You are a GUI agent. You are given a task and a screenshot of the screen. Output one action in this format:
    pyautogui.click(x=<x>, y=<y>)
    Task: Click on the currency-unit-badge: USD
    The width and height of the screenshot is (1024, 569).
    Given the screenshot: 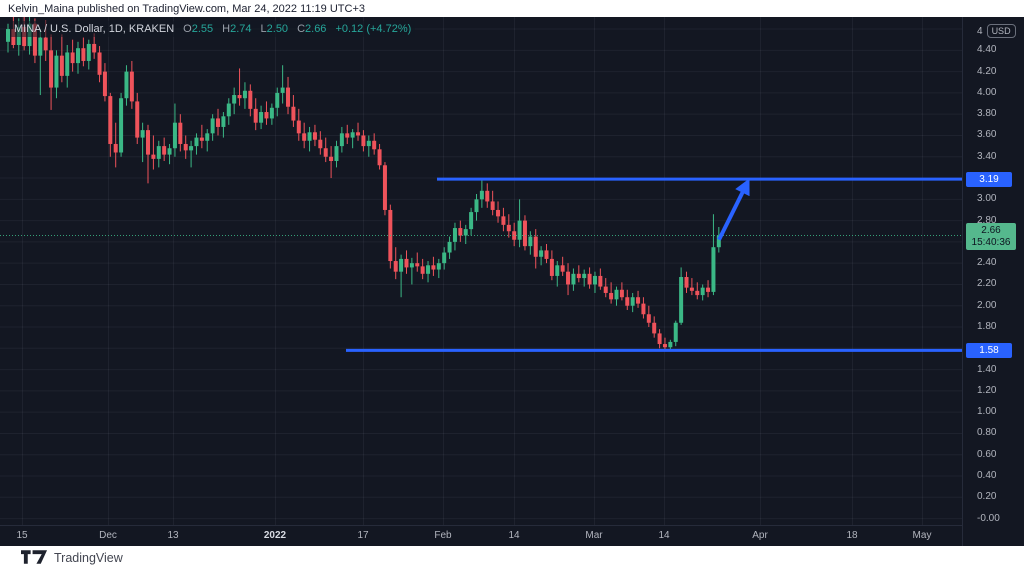 What is the action you would take?
    pyautogui.click(x=1001, y=31)
    